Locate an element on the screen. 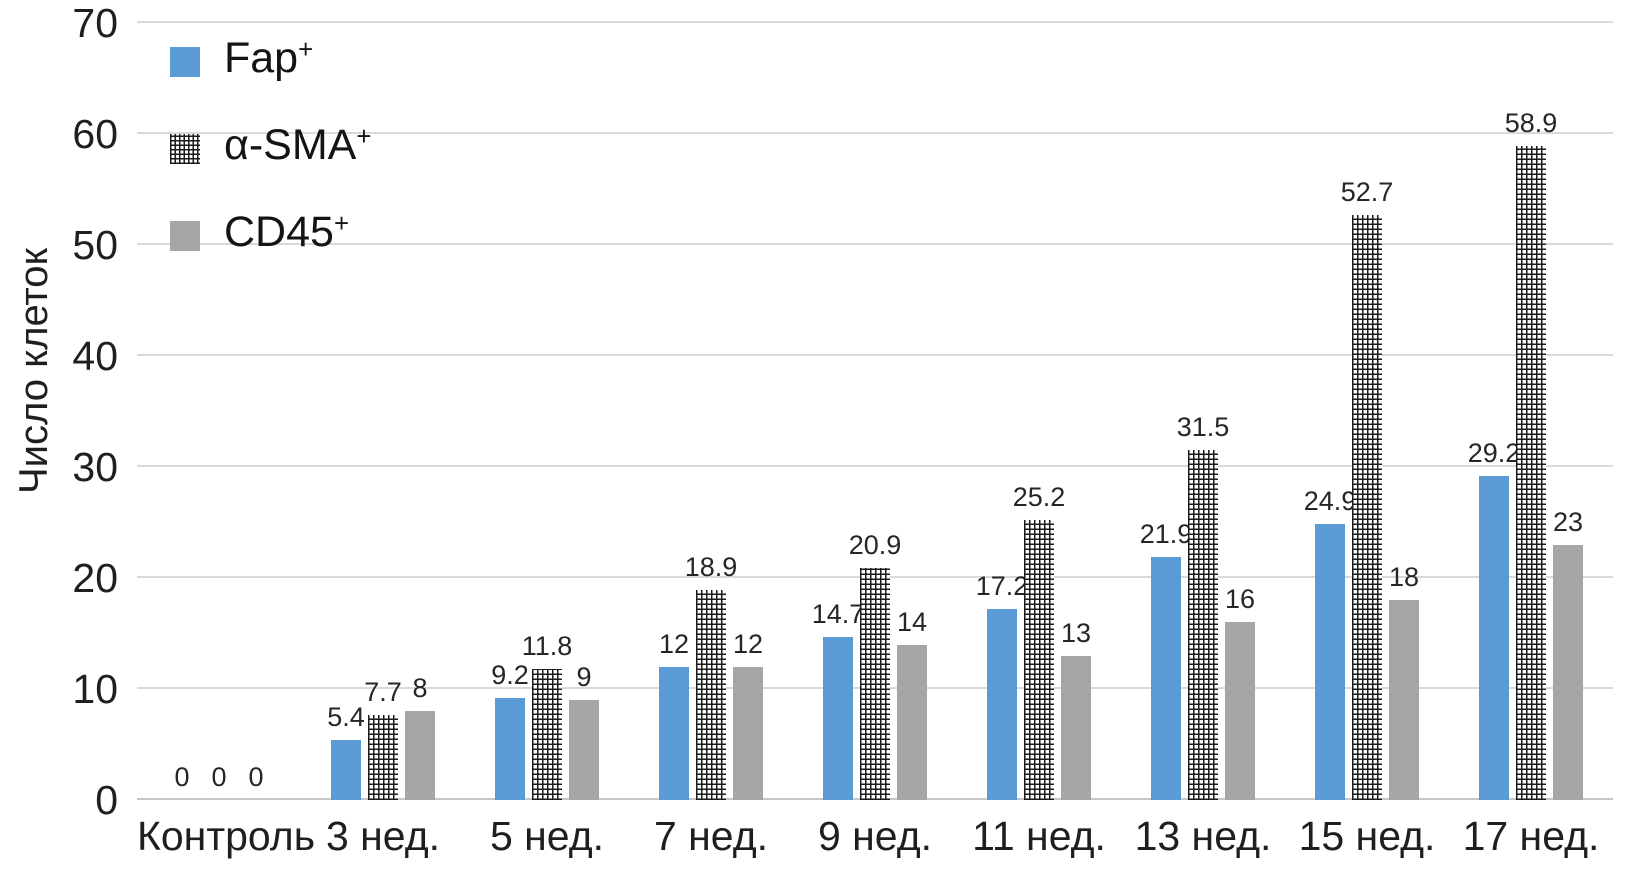 The height and width of the screenshot is (895, 1639). value-label: 5.4 is located at coordinates (346, 717).